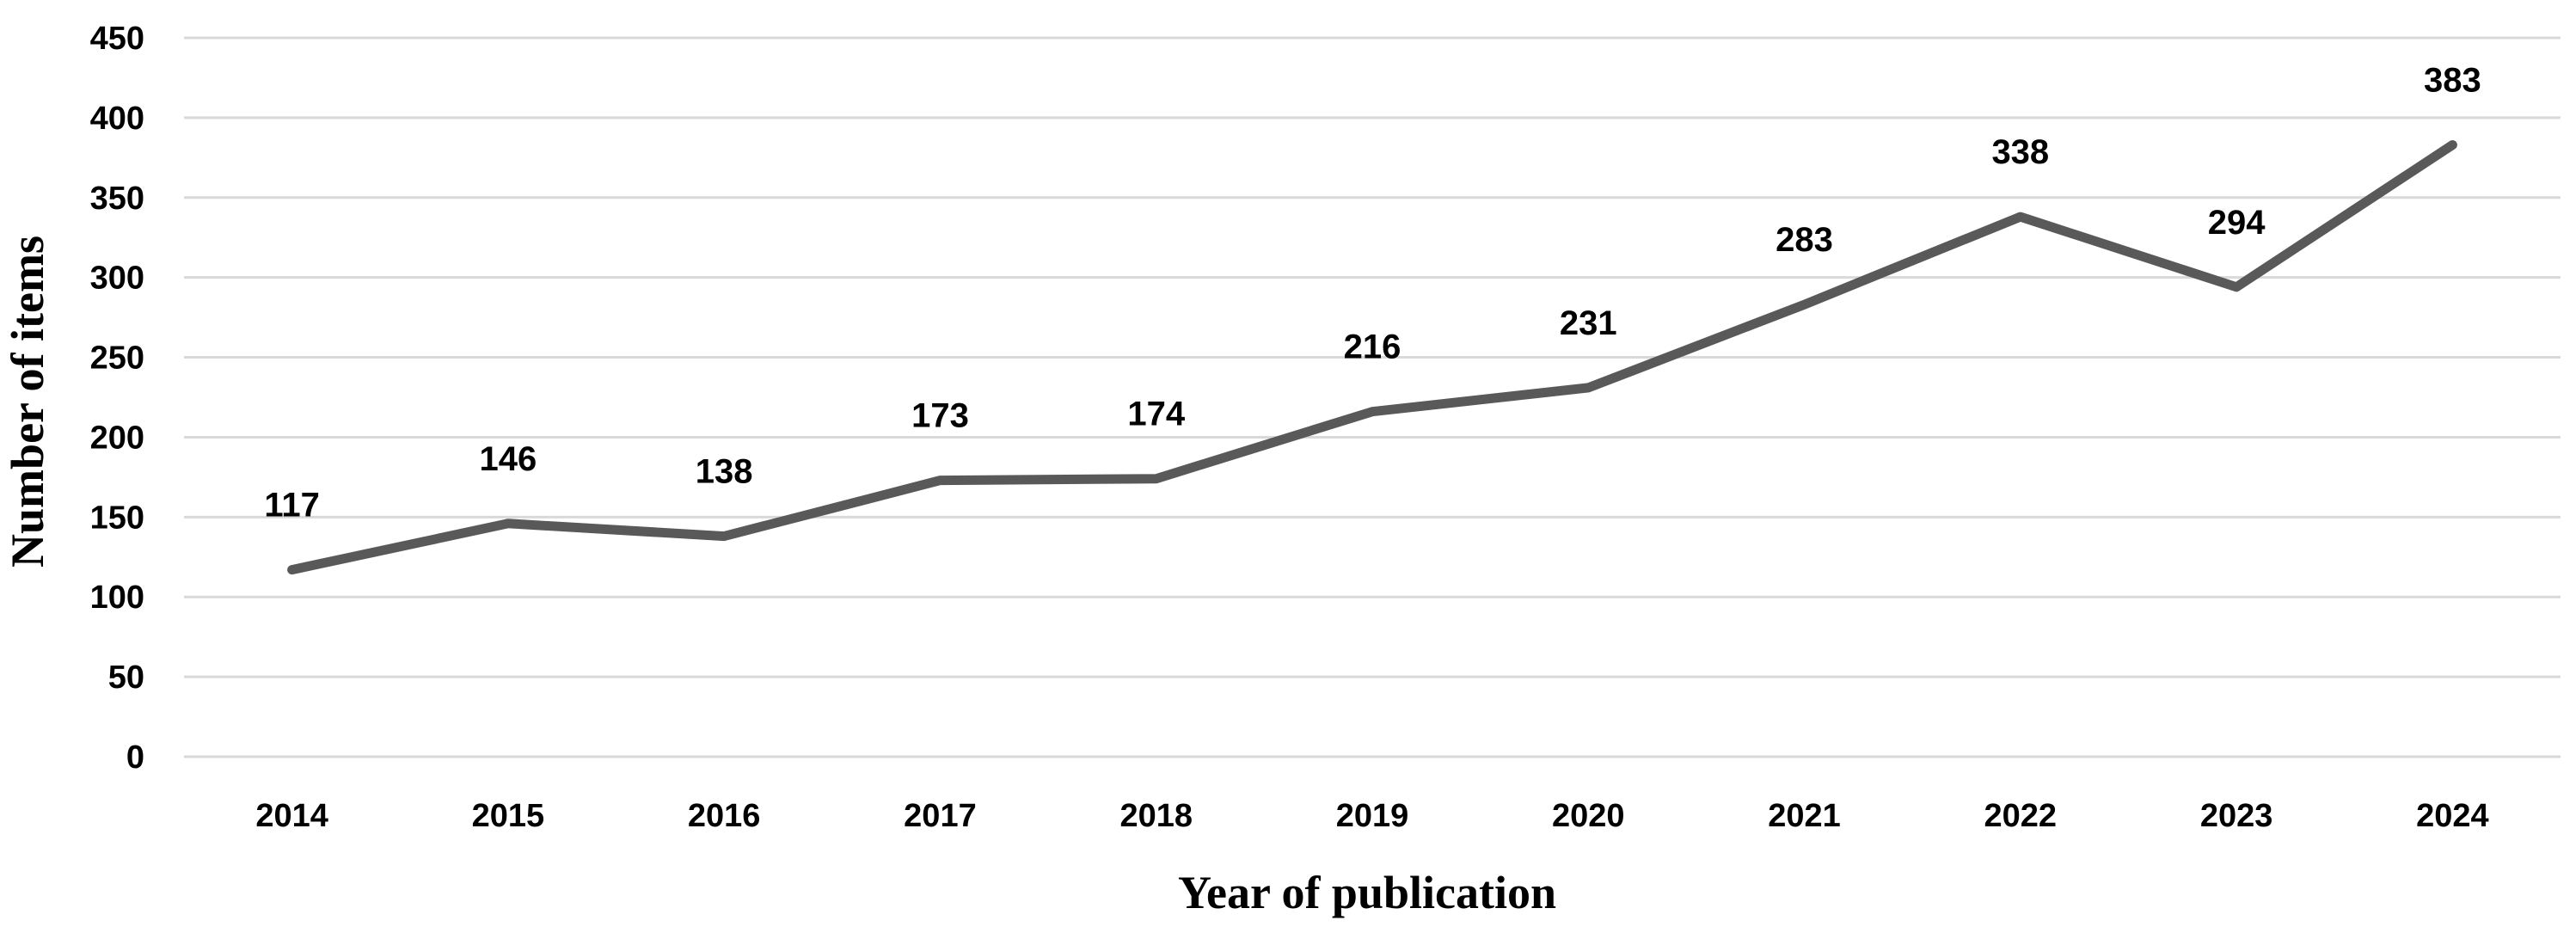  What do you see at coordinates (724, 816) in the screenshot?
I see `x-tick-label: 2016` at bounding box center [724, 816].